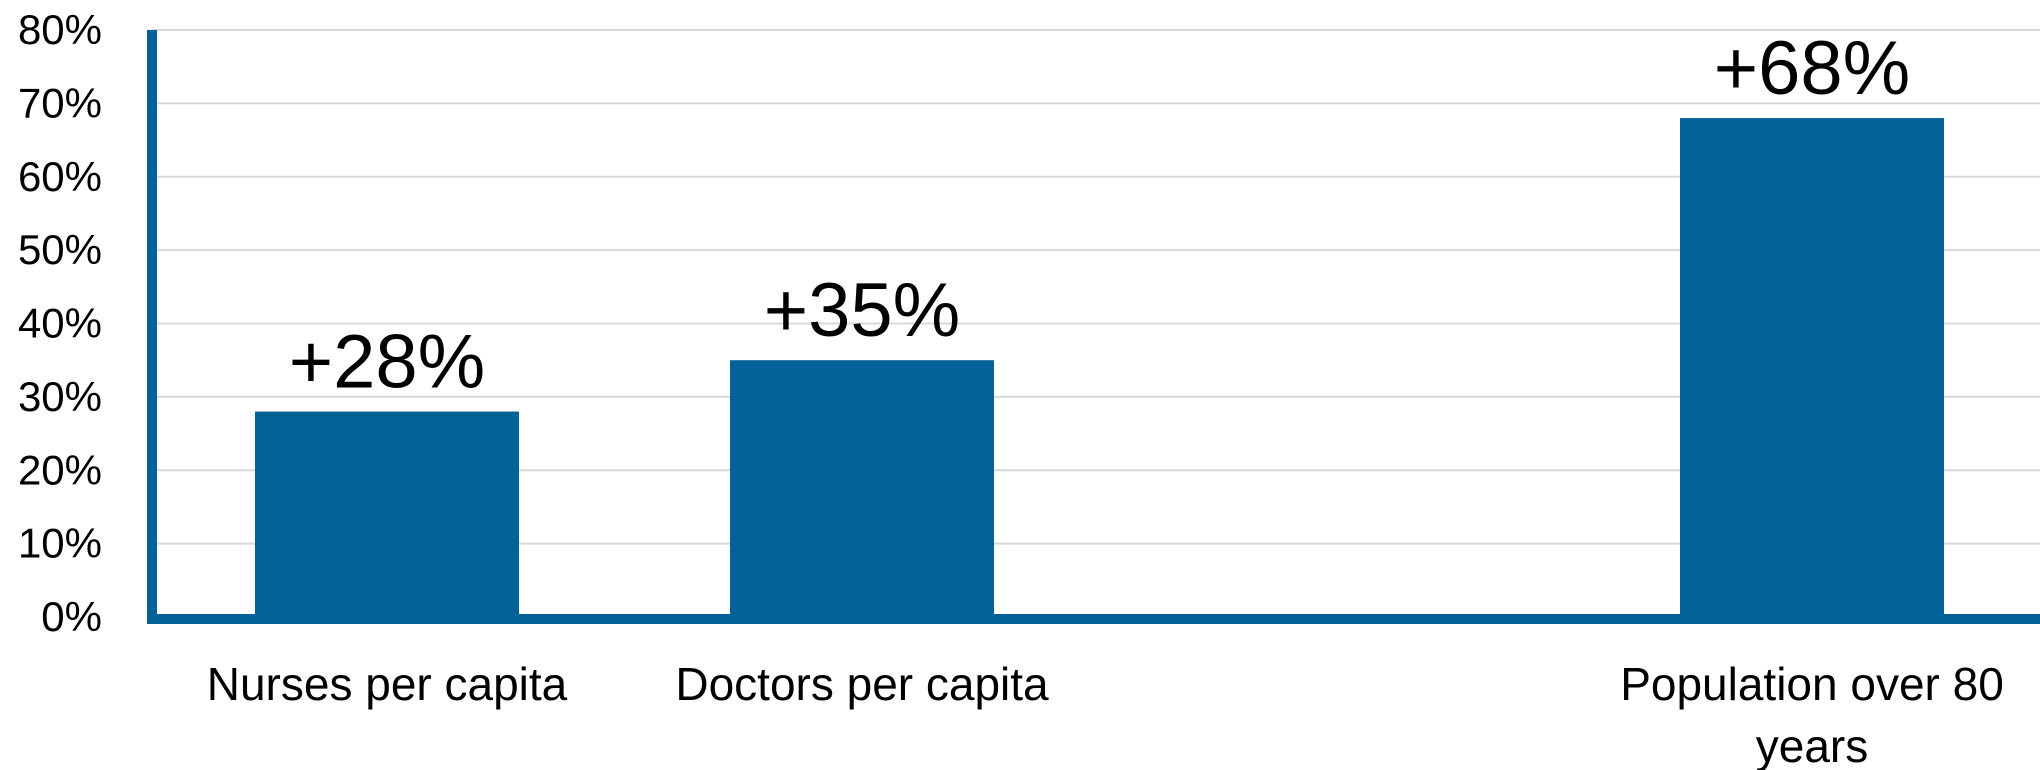 The image size is (2040, 770). Describe the element at coordinates (60, 249) in the screenshot. I see `y-tick-label: 50%` at that location.